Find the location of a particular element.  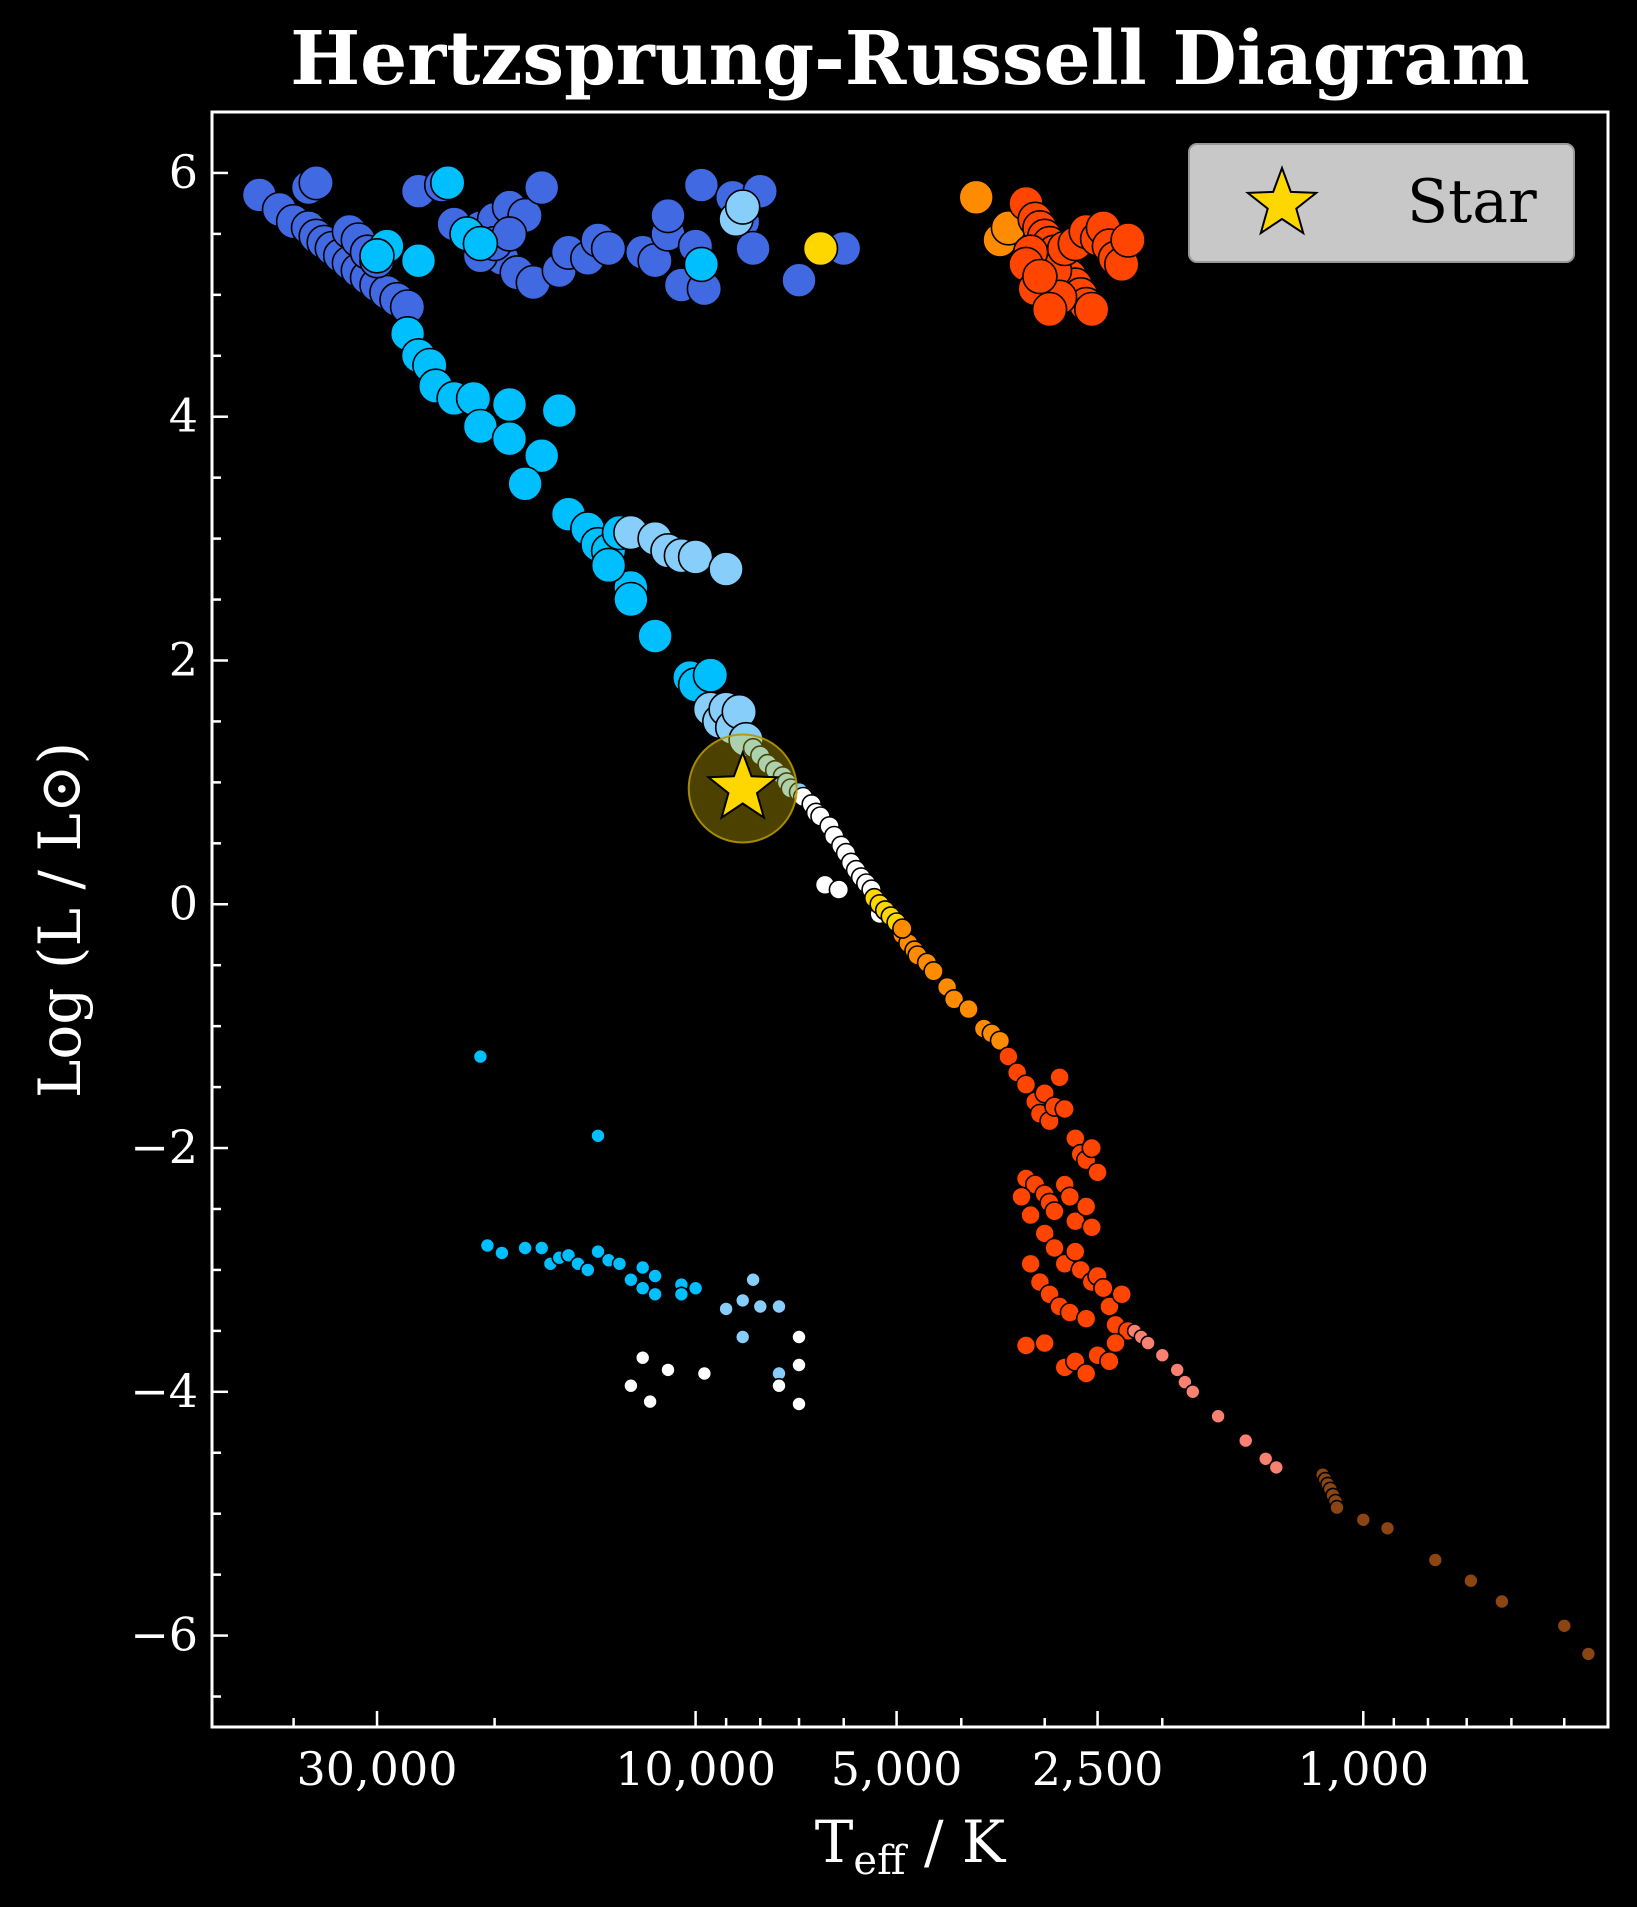

x-tick-label: 1,000 is located at coordinates (1363, 1769).